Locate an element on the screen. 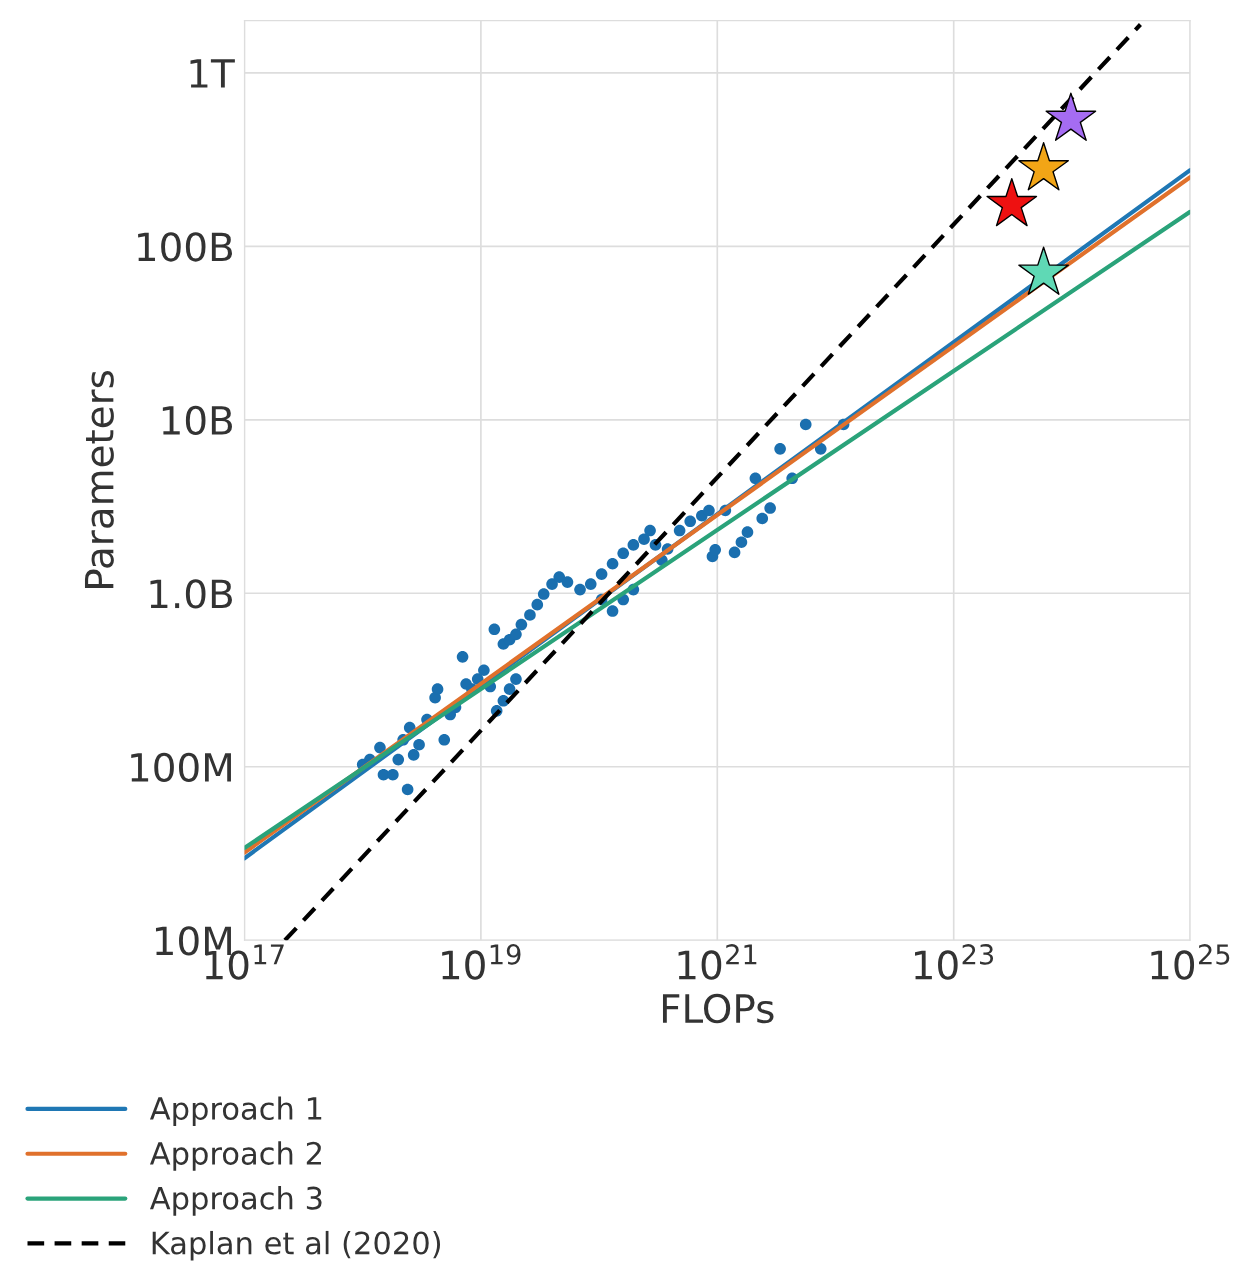 The height and width of the screenshot is (1288, 1241). legend-label: Approach 2 is located at coordinates (235, 1156).